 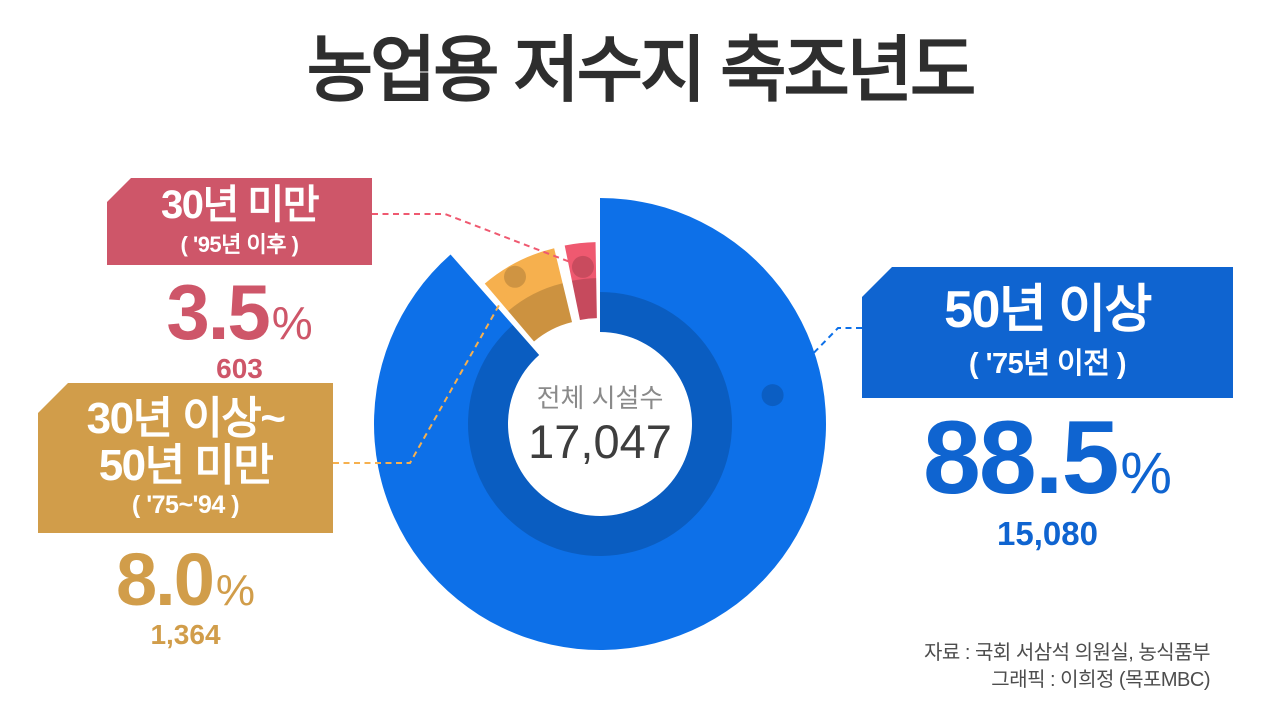 I want to click on total-facilities-value: 17,047, so click(x=600, y=441).